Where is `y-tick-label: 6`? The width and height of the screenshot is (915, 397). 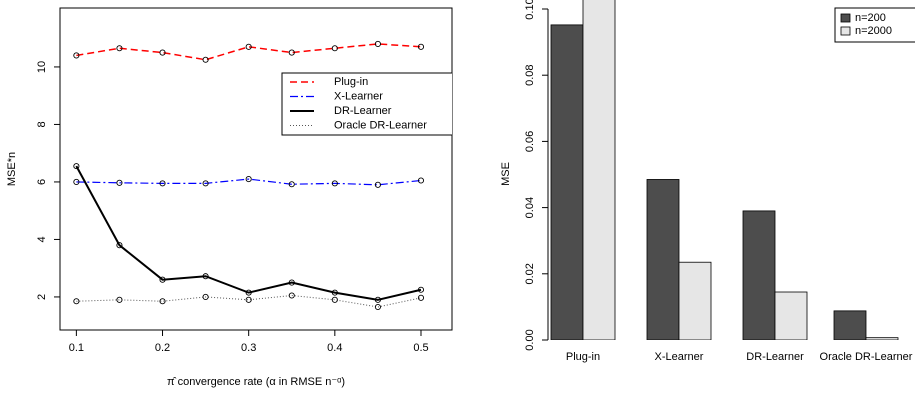 y-tick-label: 6 is located at coordinates (42, 182).